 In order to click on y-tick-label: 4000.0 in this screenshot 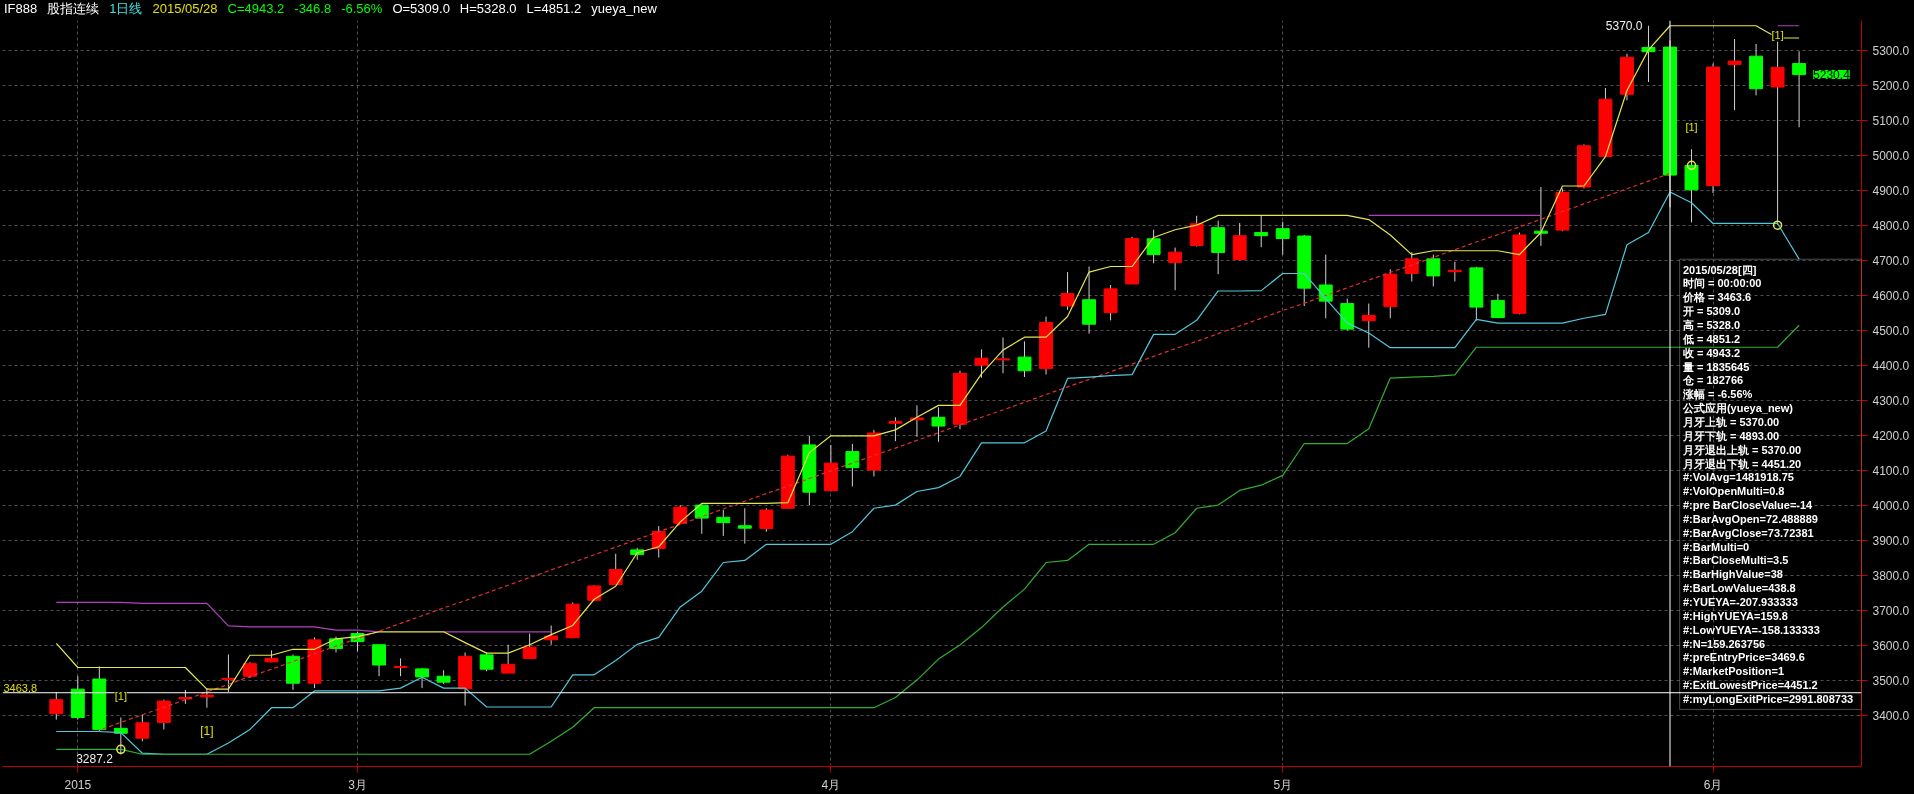, I will do `click(1891, 505)`.